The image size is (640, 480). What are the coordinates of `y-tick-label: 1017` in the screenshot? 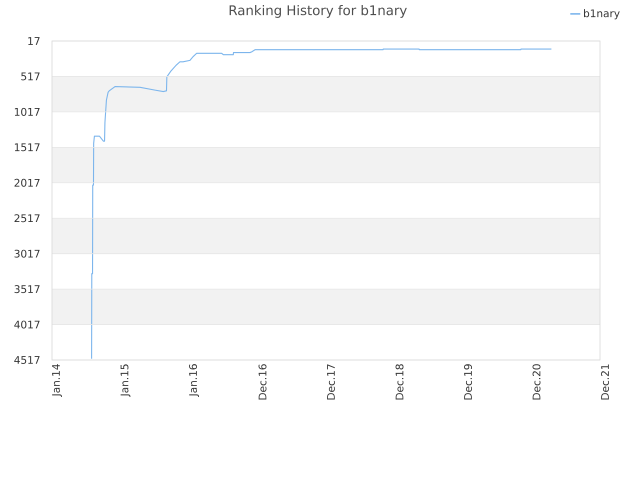 It's located at (27, 112).